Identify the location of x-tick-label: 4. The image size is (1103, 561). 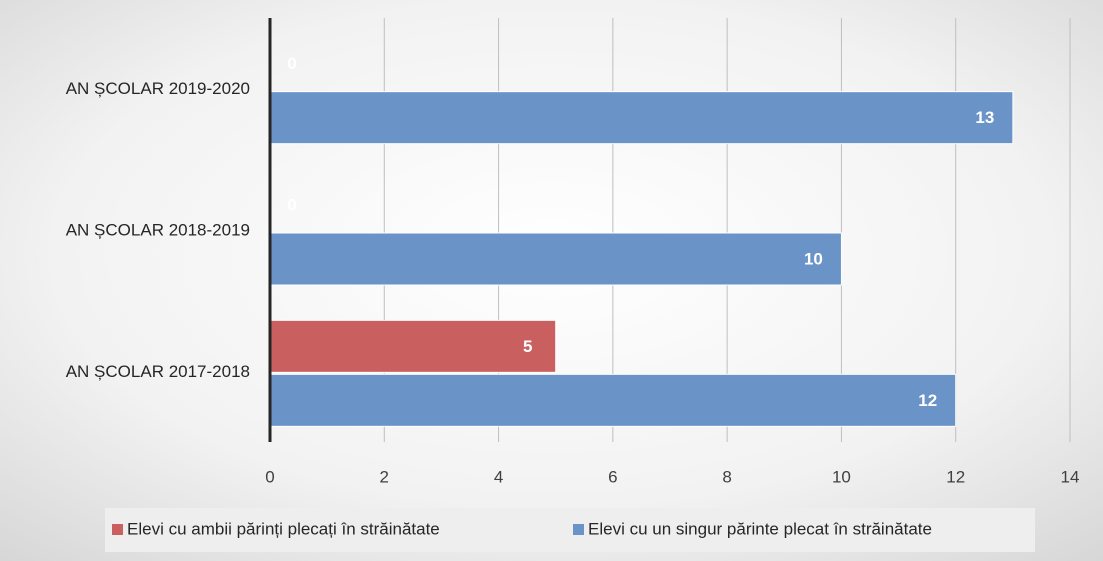
(498, 476).